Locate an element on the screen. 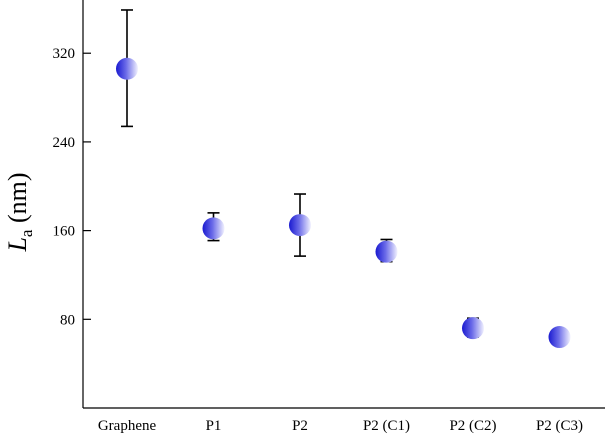 The height and width of the screenshot is (438, 605). x-tick-label: P2 (C3) is located at coordinates (559, 426).